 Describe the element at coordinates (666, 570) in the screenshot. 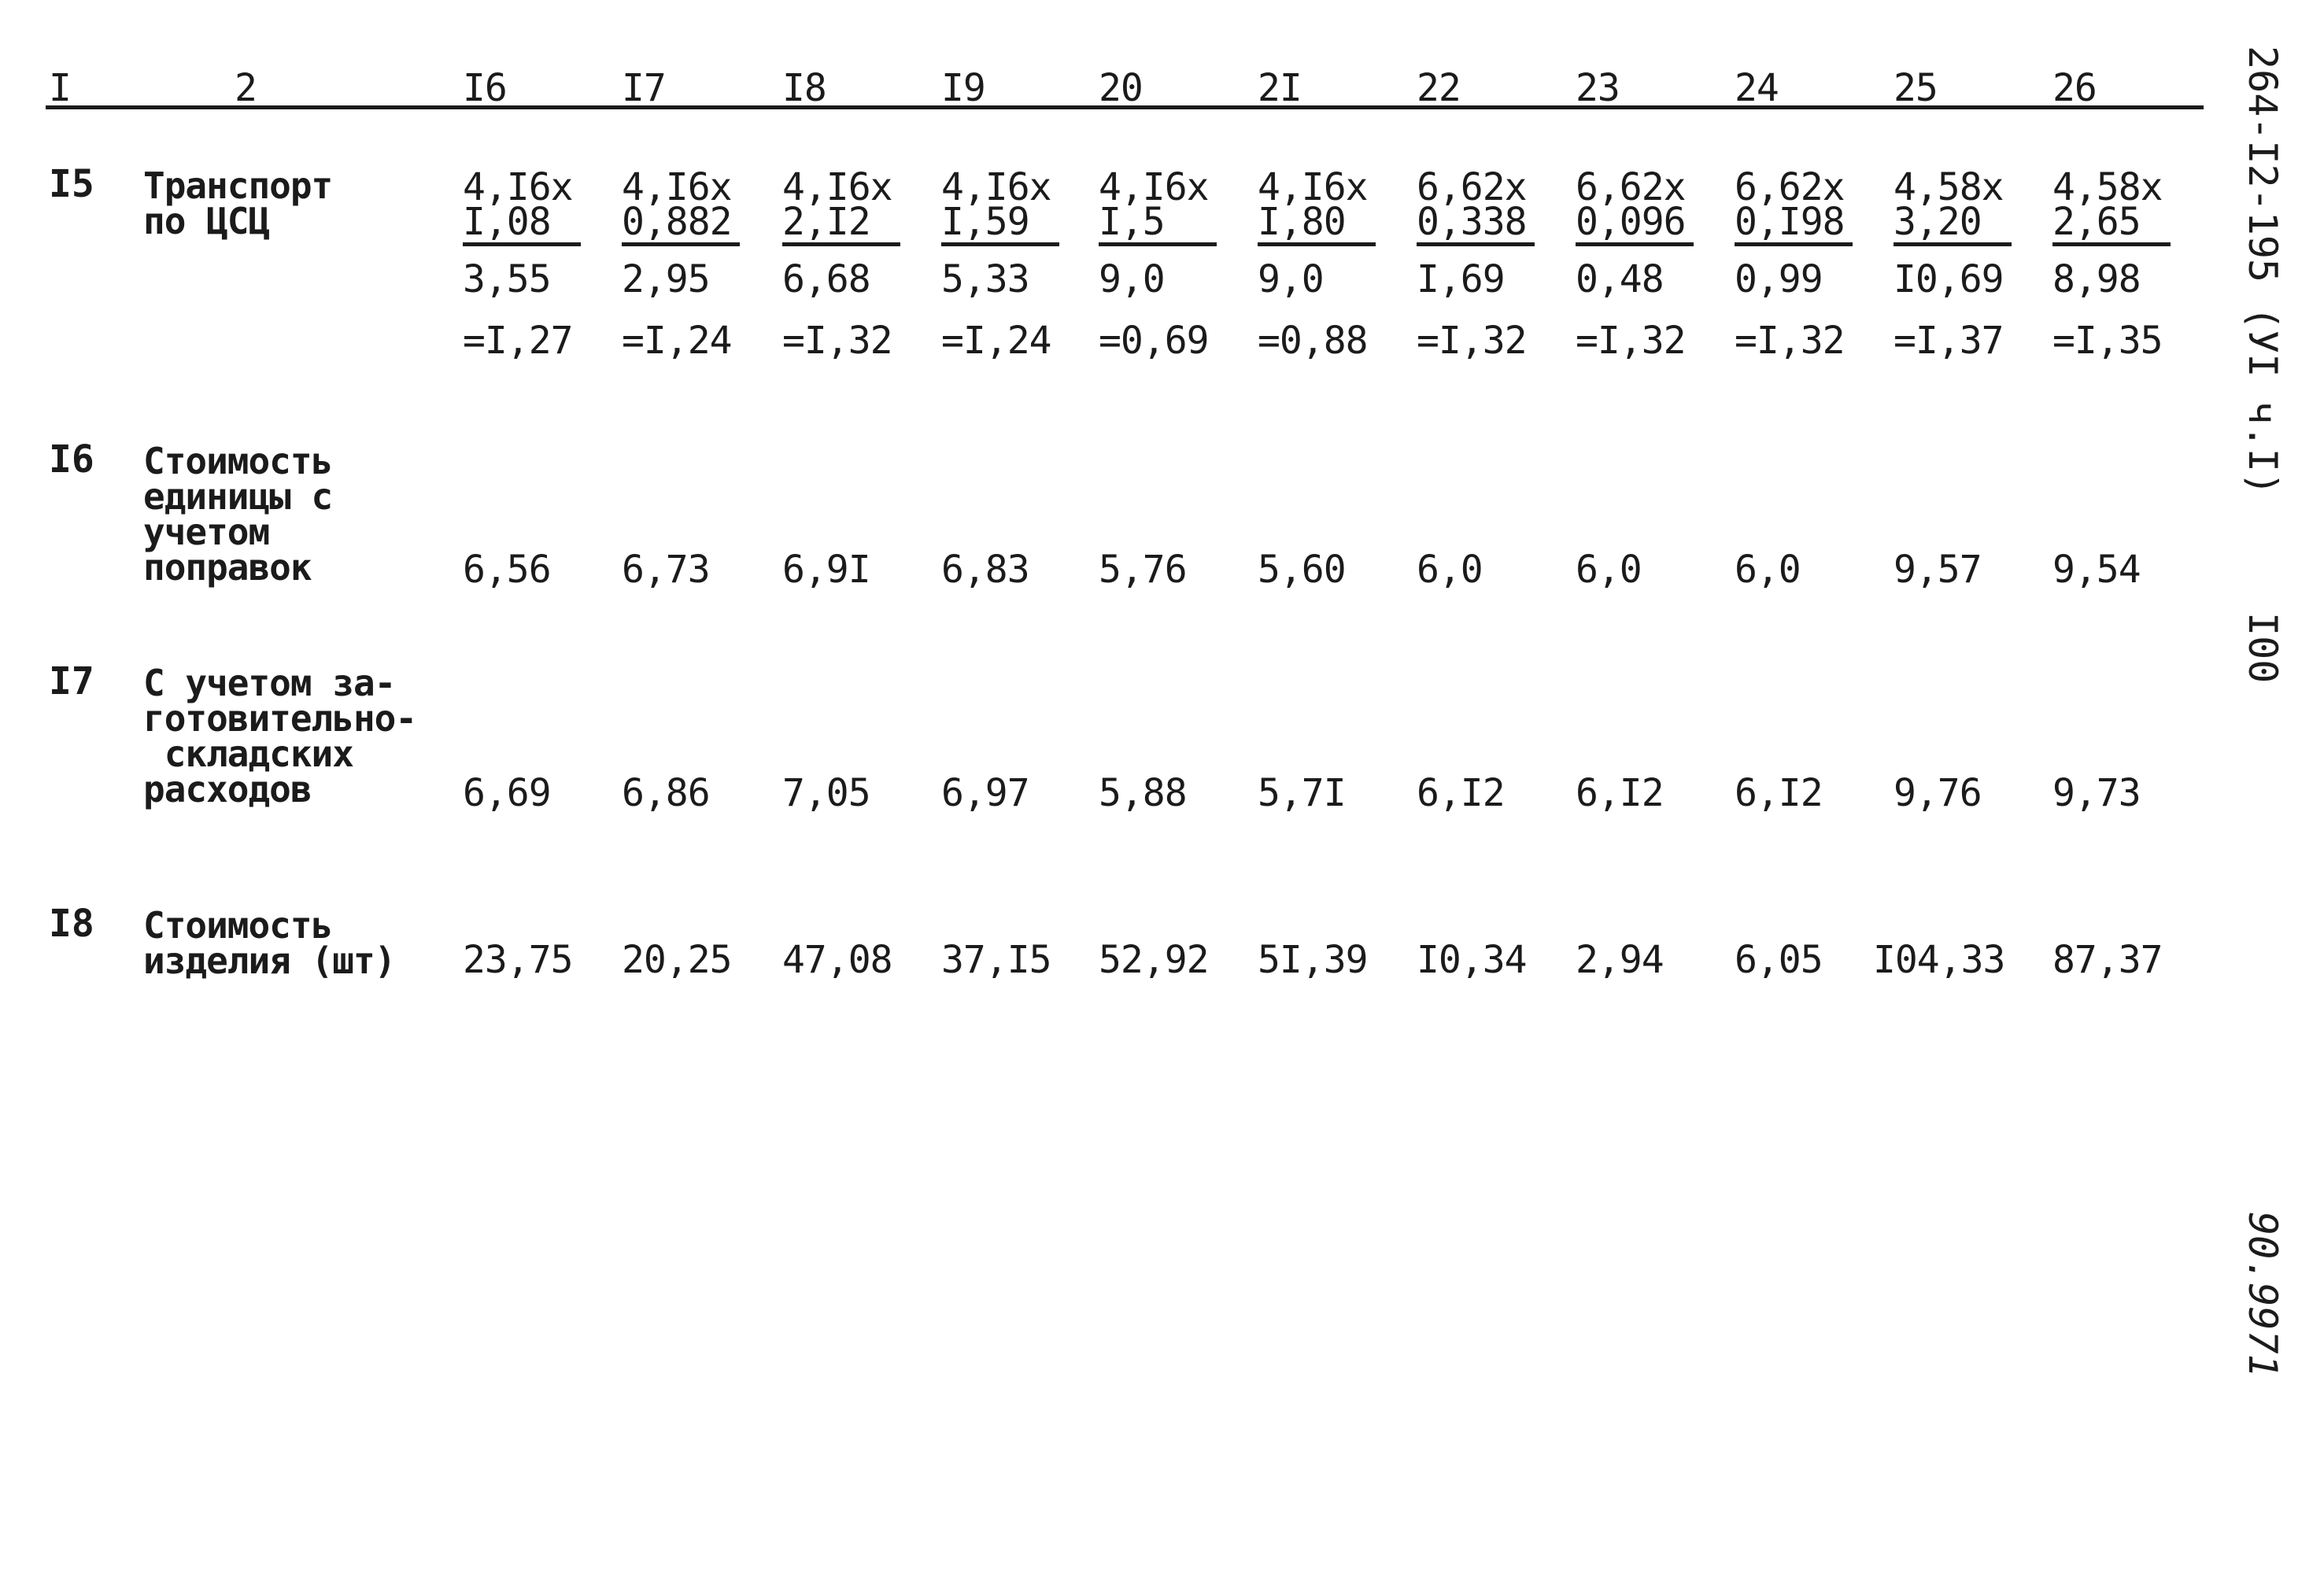

I see `unit-cost-value: 6,73` at that location.